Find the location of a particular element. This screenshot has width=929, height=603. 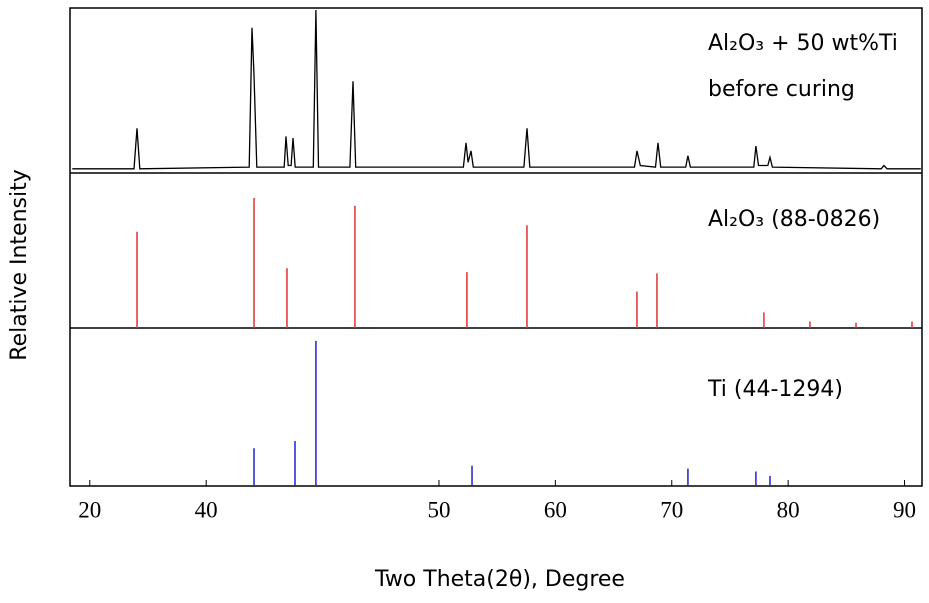

x-tick-label: 60 is located at coordinates (555, 509).